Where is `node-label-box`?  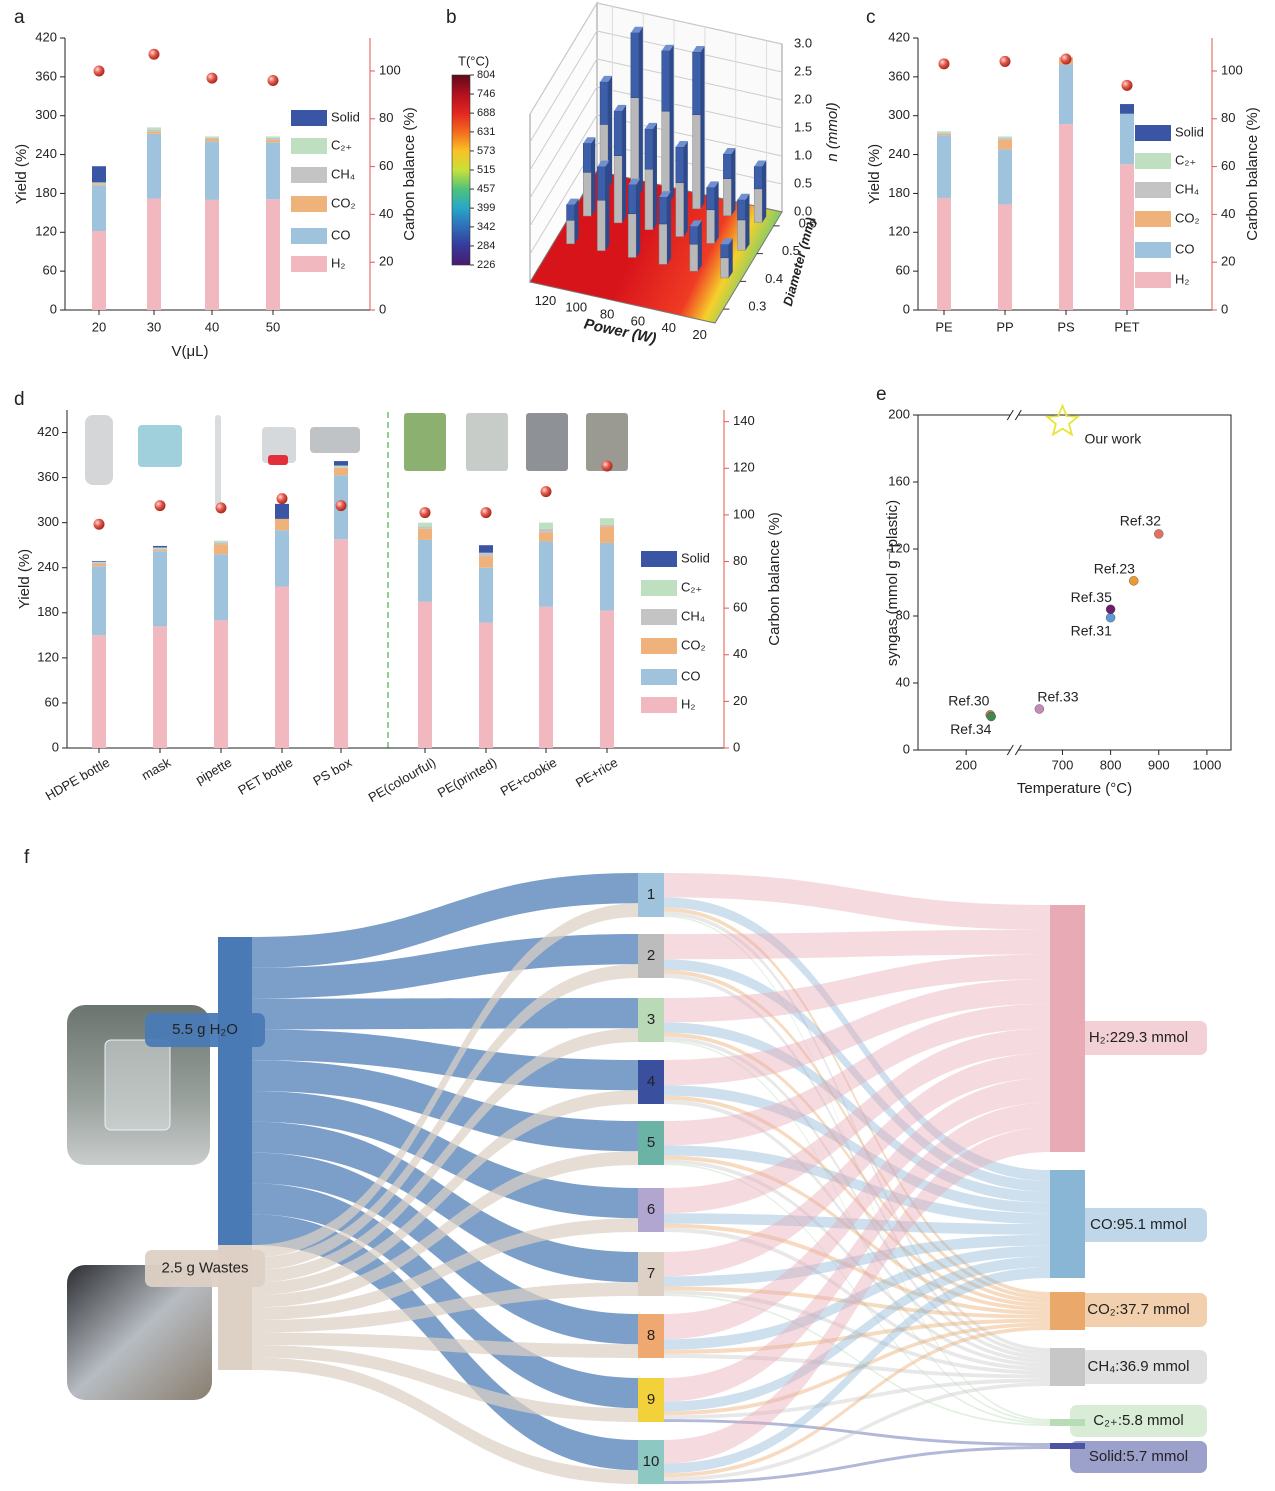
node-label-box is located at coordinates (1138, 1225).